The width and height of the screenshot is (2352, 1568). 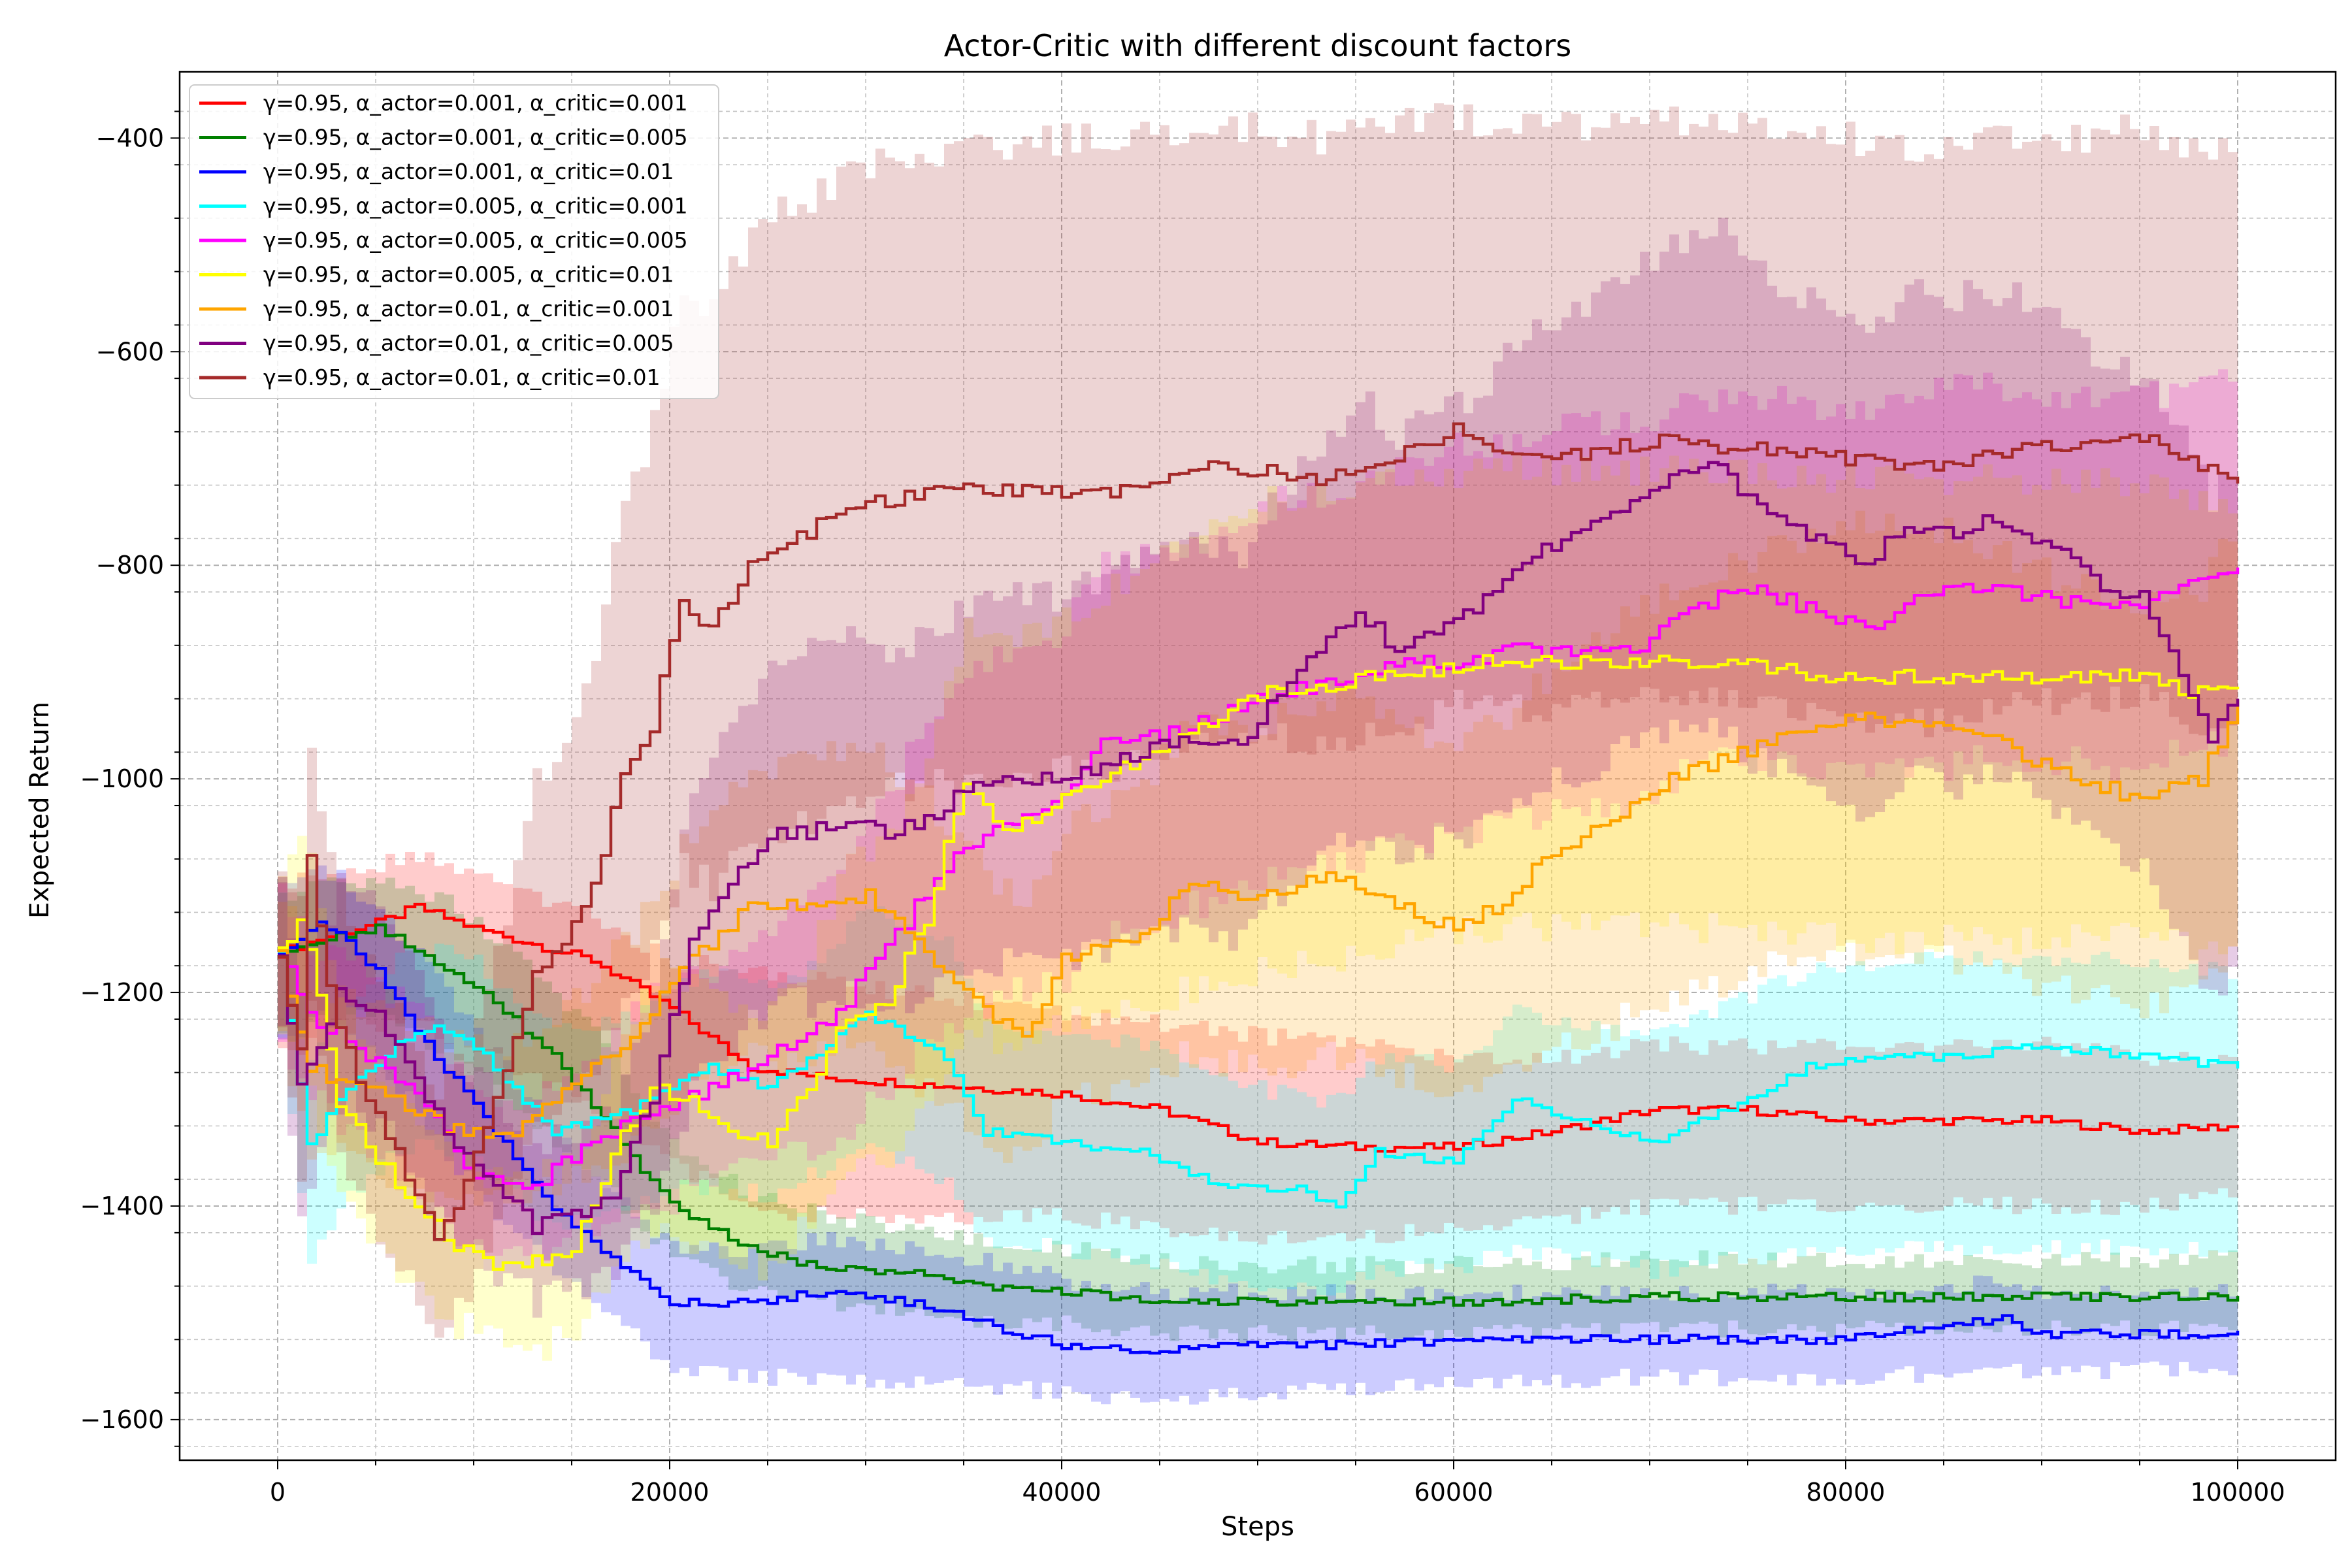 What do you see at coordinates (122, 1206) in the screenshot?
I see `y-tick-label: −1400` at bounding box center [122, 1206].